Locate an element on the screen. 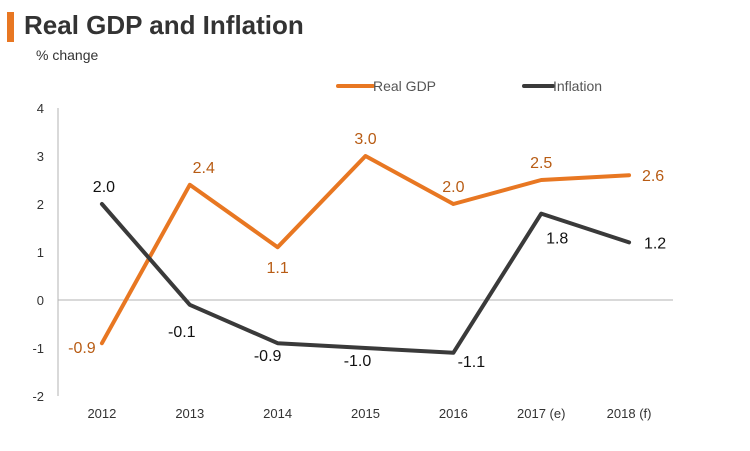  data-label-series1: -1.1 is located at coordinates (472, 362).